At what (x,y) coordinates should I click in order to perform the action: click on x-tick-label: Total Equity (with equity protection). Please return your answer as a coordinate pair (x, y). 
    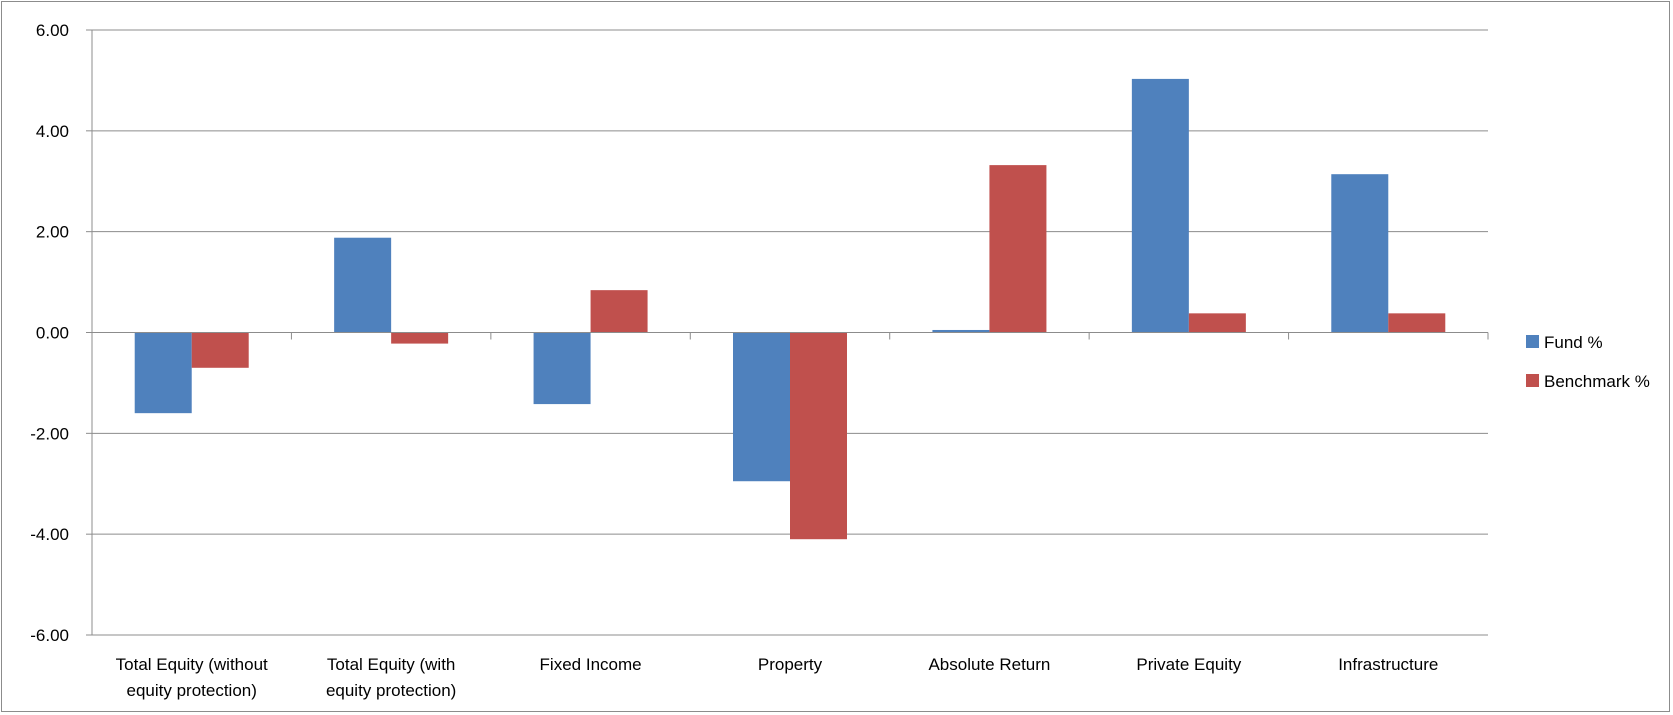
    Looking at the image, I should click on (391, 677).